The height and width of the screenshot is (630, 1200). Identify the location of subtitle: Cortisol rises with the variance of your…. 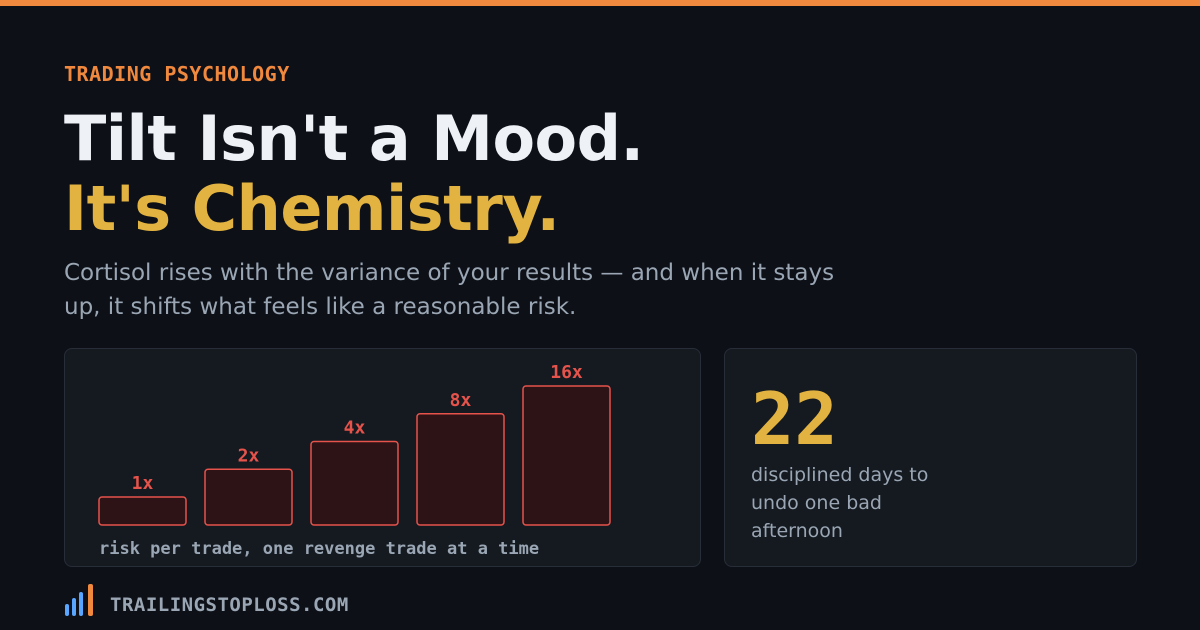
(449, 290).